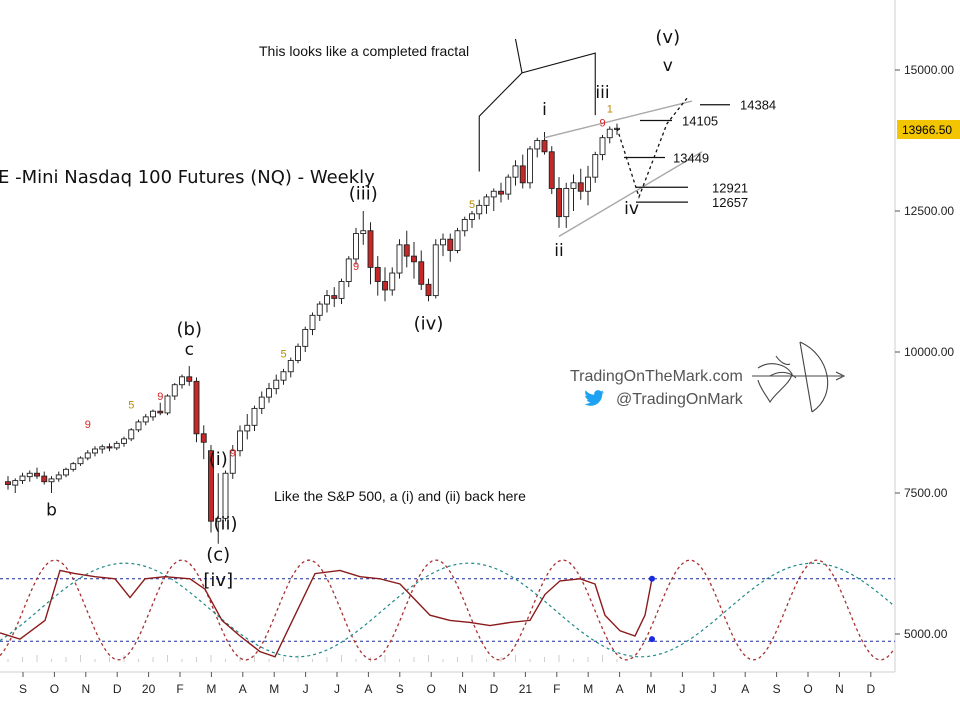  I want to click on wave-label: ii, so click(558, 251).